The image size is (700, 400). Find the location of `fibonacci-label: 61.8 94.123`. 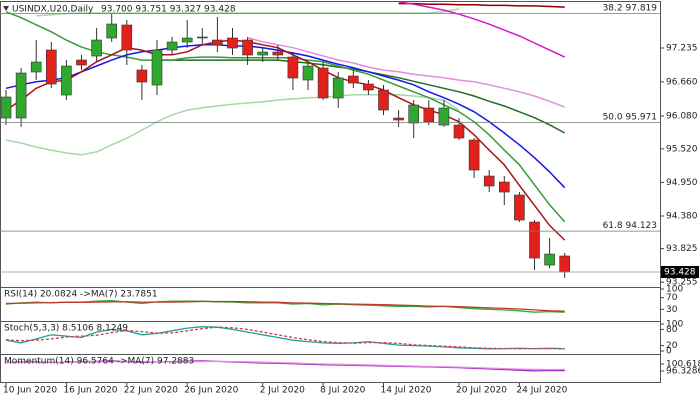

fibonacci-label: 61.8 94.123 is located at coordinates (630, 226).